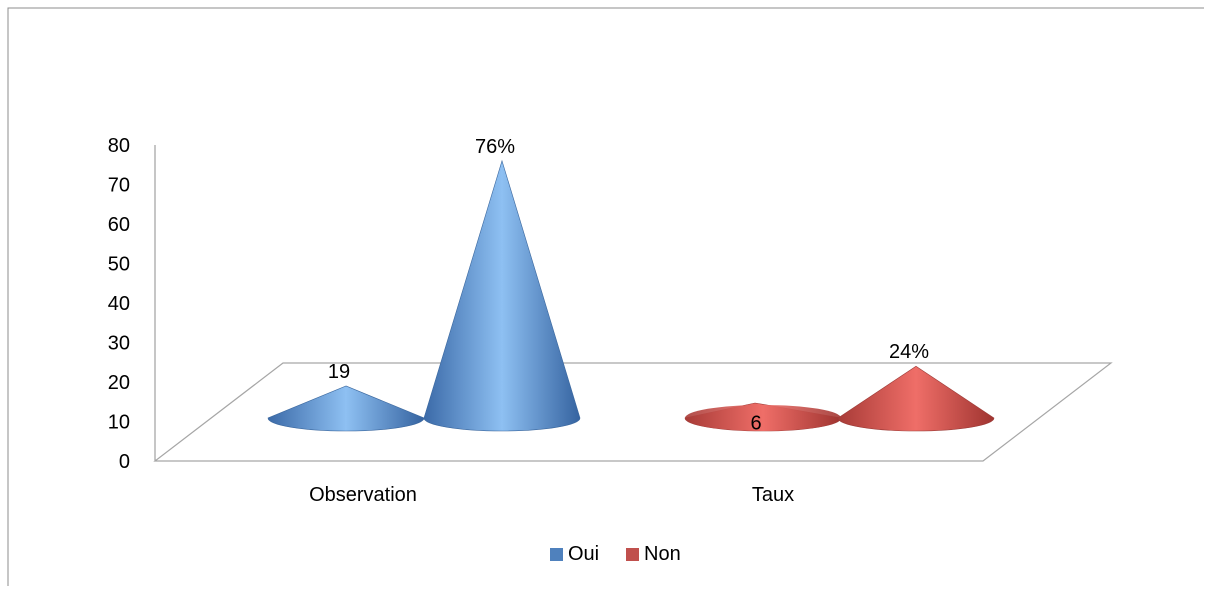  I want to click on y-tick-label: 80, so click(119, 146).